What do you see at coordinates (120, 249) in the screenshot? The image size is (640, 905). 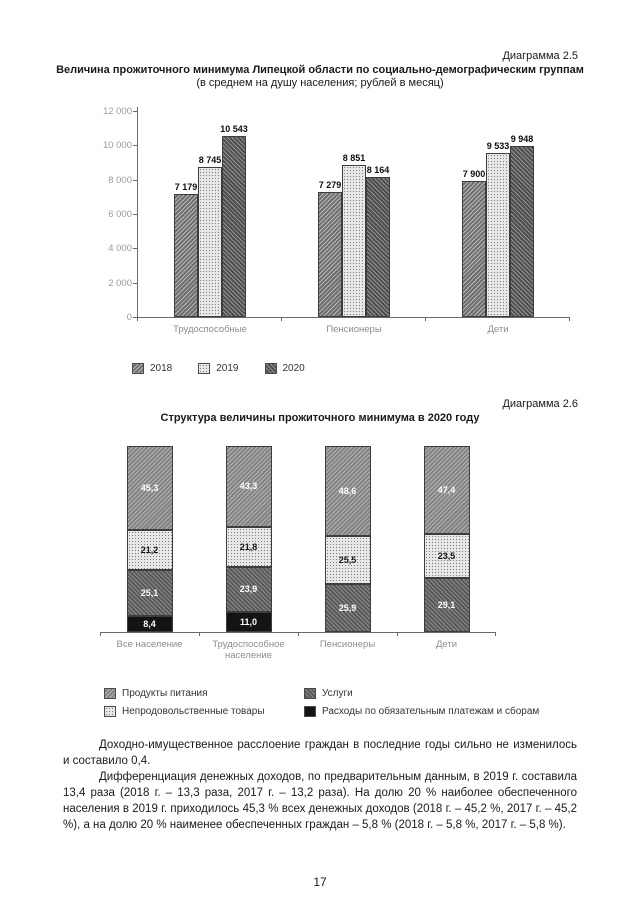 I see `y-tick-label: 4 000` at bounding box center [120, 249].